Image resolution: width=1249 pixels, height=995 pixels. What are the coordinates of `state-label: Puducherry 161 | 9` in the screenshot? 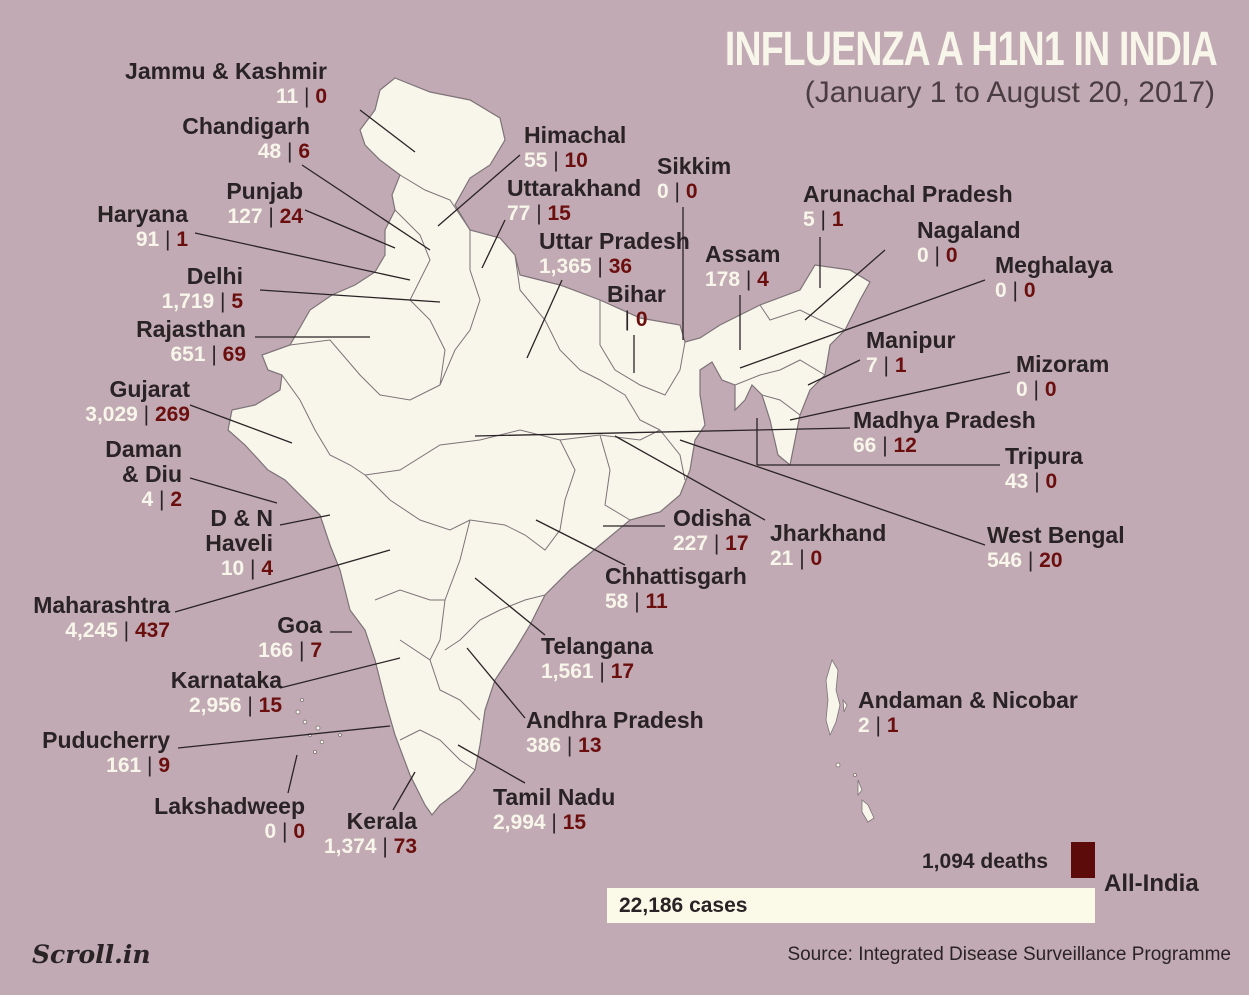 It's located at (106, 753).